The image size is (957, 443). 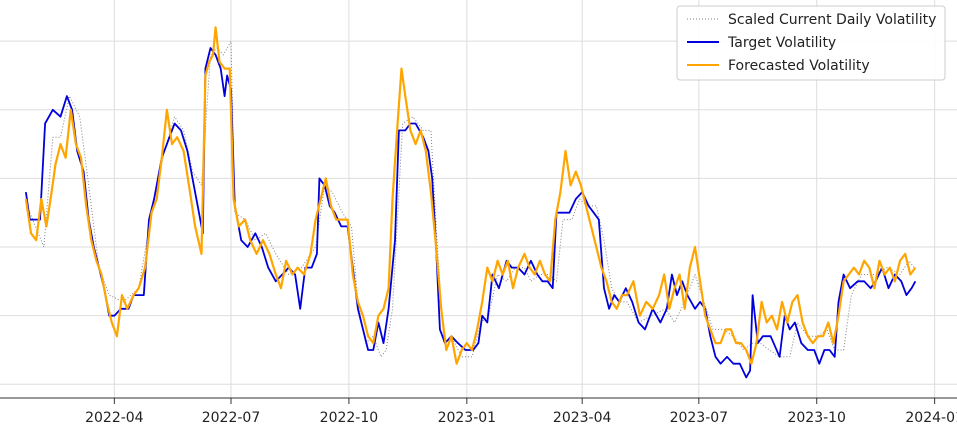 What do you see at coordinates (699, 418) in the screenshot?
I see `x-tick-label-5: 2023-07` at bounding box center [699, 418].